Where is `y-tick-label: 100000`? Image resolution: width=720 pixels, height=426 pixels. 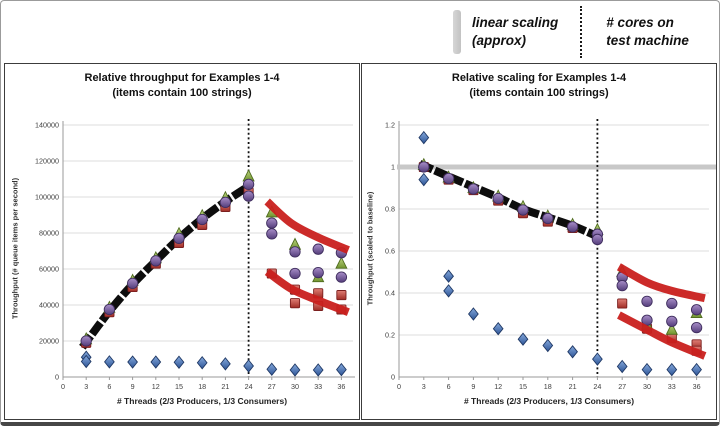 y-tick-label: 100000 is located at coordinates (47, 197).